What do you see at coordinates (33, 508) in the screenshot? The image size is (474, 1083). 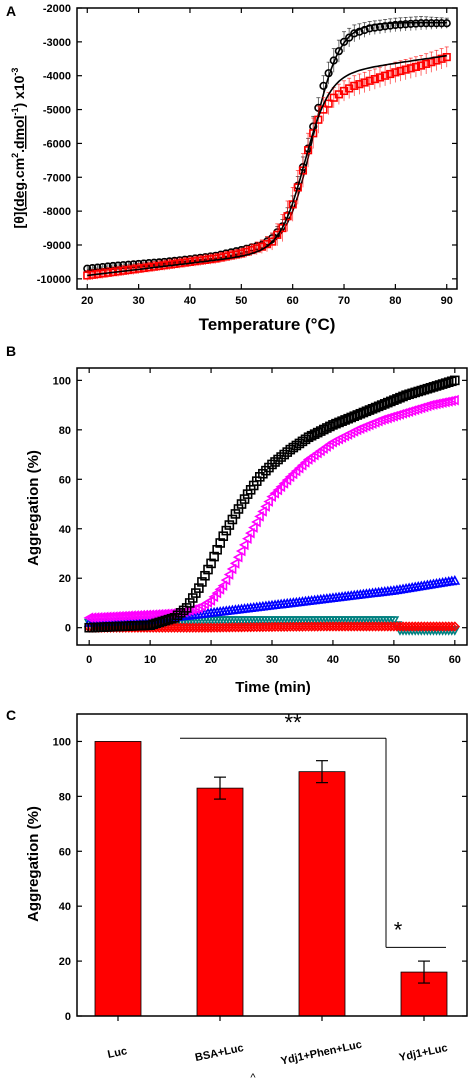 I see `panel-b-y-label: Aggregation (%)` at bounding box center [33, 508].